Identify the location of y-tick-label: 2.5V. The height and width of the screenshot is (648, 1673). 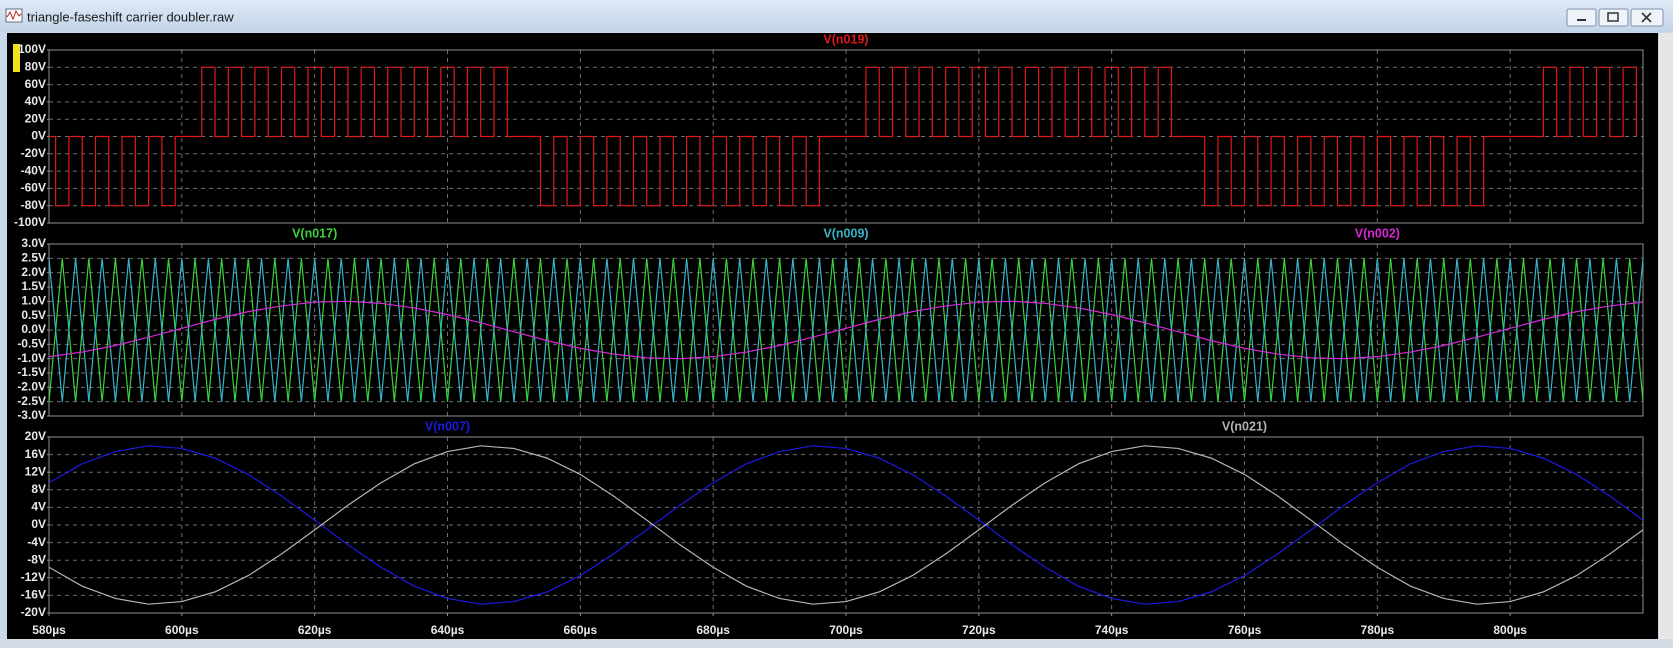
(33, 258).